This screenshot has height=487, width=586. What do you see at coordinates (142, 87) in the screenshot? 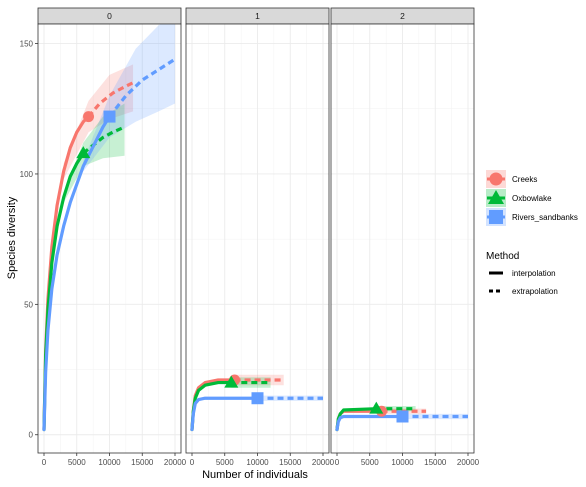
I see `extrapolation-line-rivers_sandbanks` at bounding box center [142, 87].